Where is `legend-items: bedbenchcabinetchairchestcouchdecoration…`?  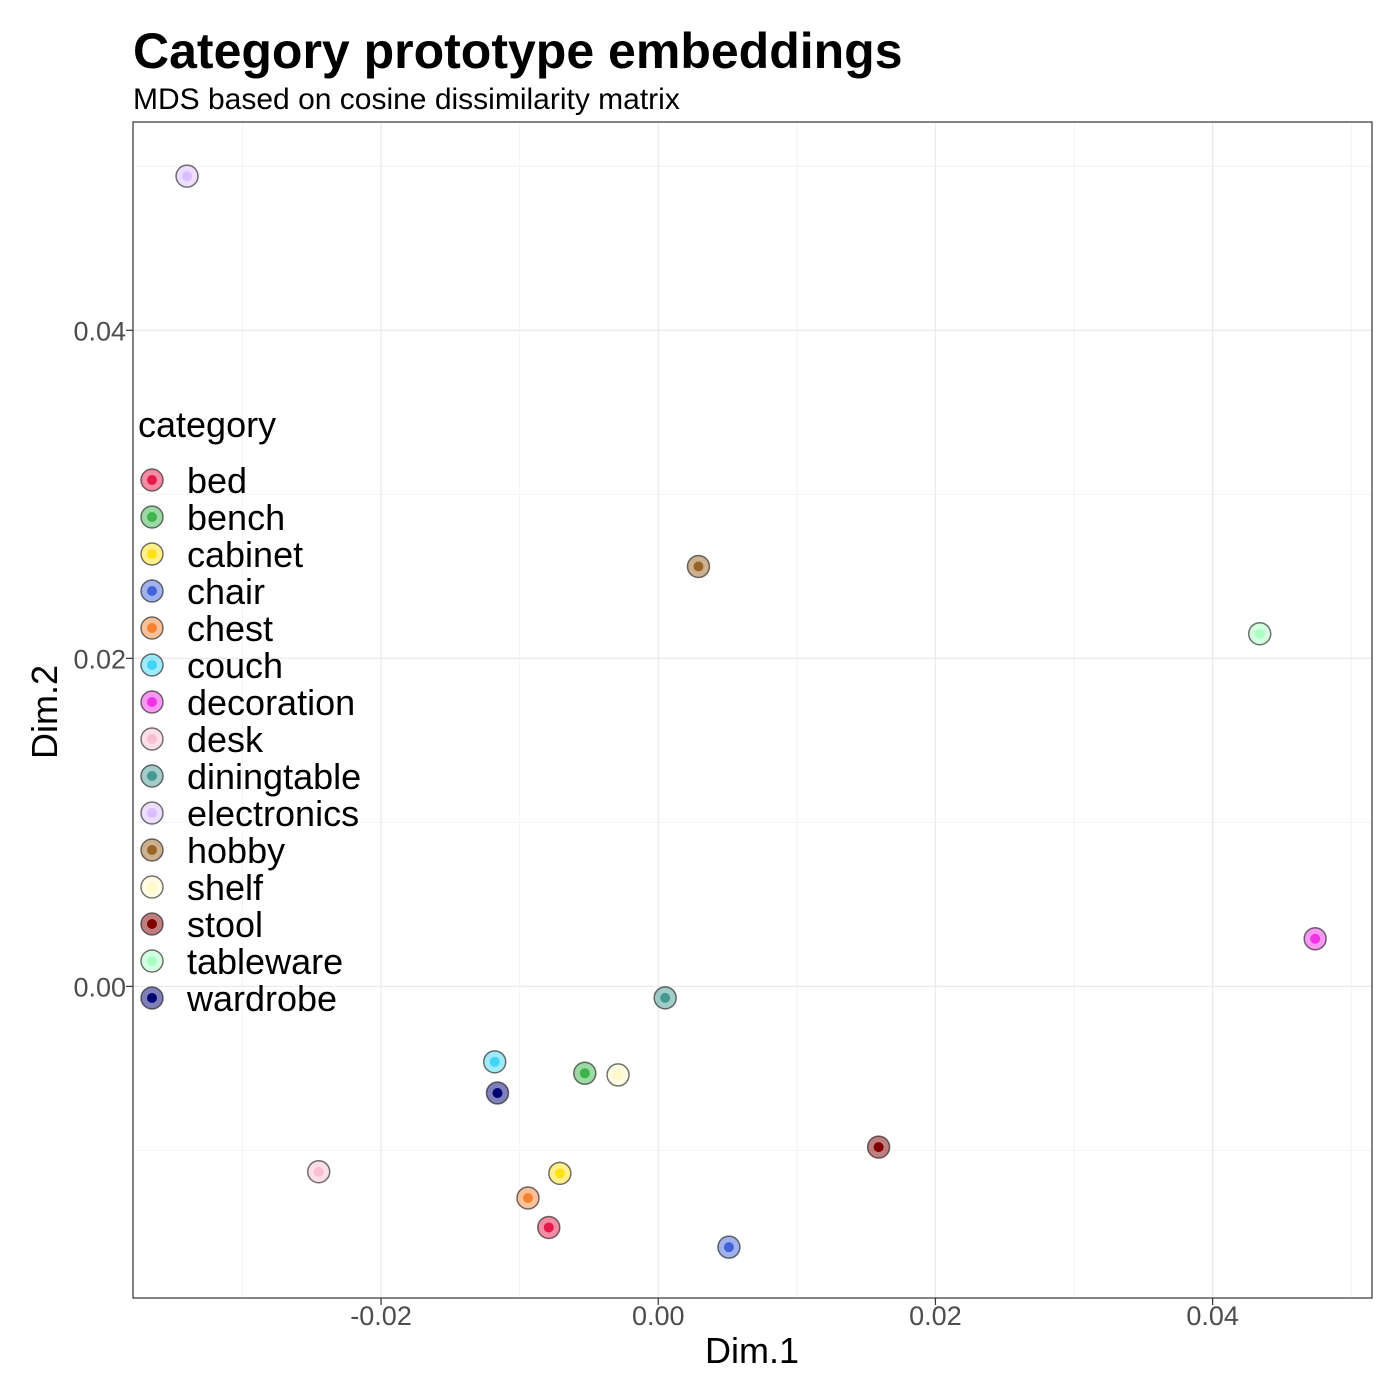
legend-items: bedbenchcabinetchairchestcouchdecoration… is located at coordinates (250, 739).